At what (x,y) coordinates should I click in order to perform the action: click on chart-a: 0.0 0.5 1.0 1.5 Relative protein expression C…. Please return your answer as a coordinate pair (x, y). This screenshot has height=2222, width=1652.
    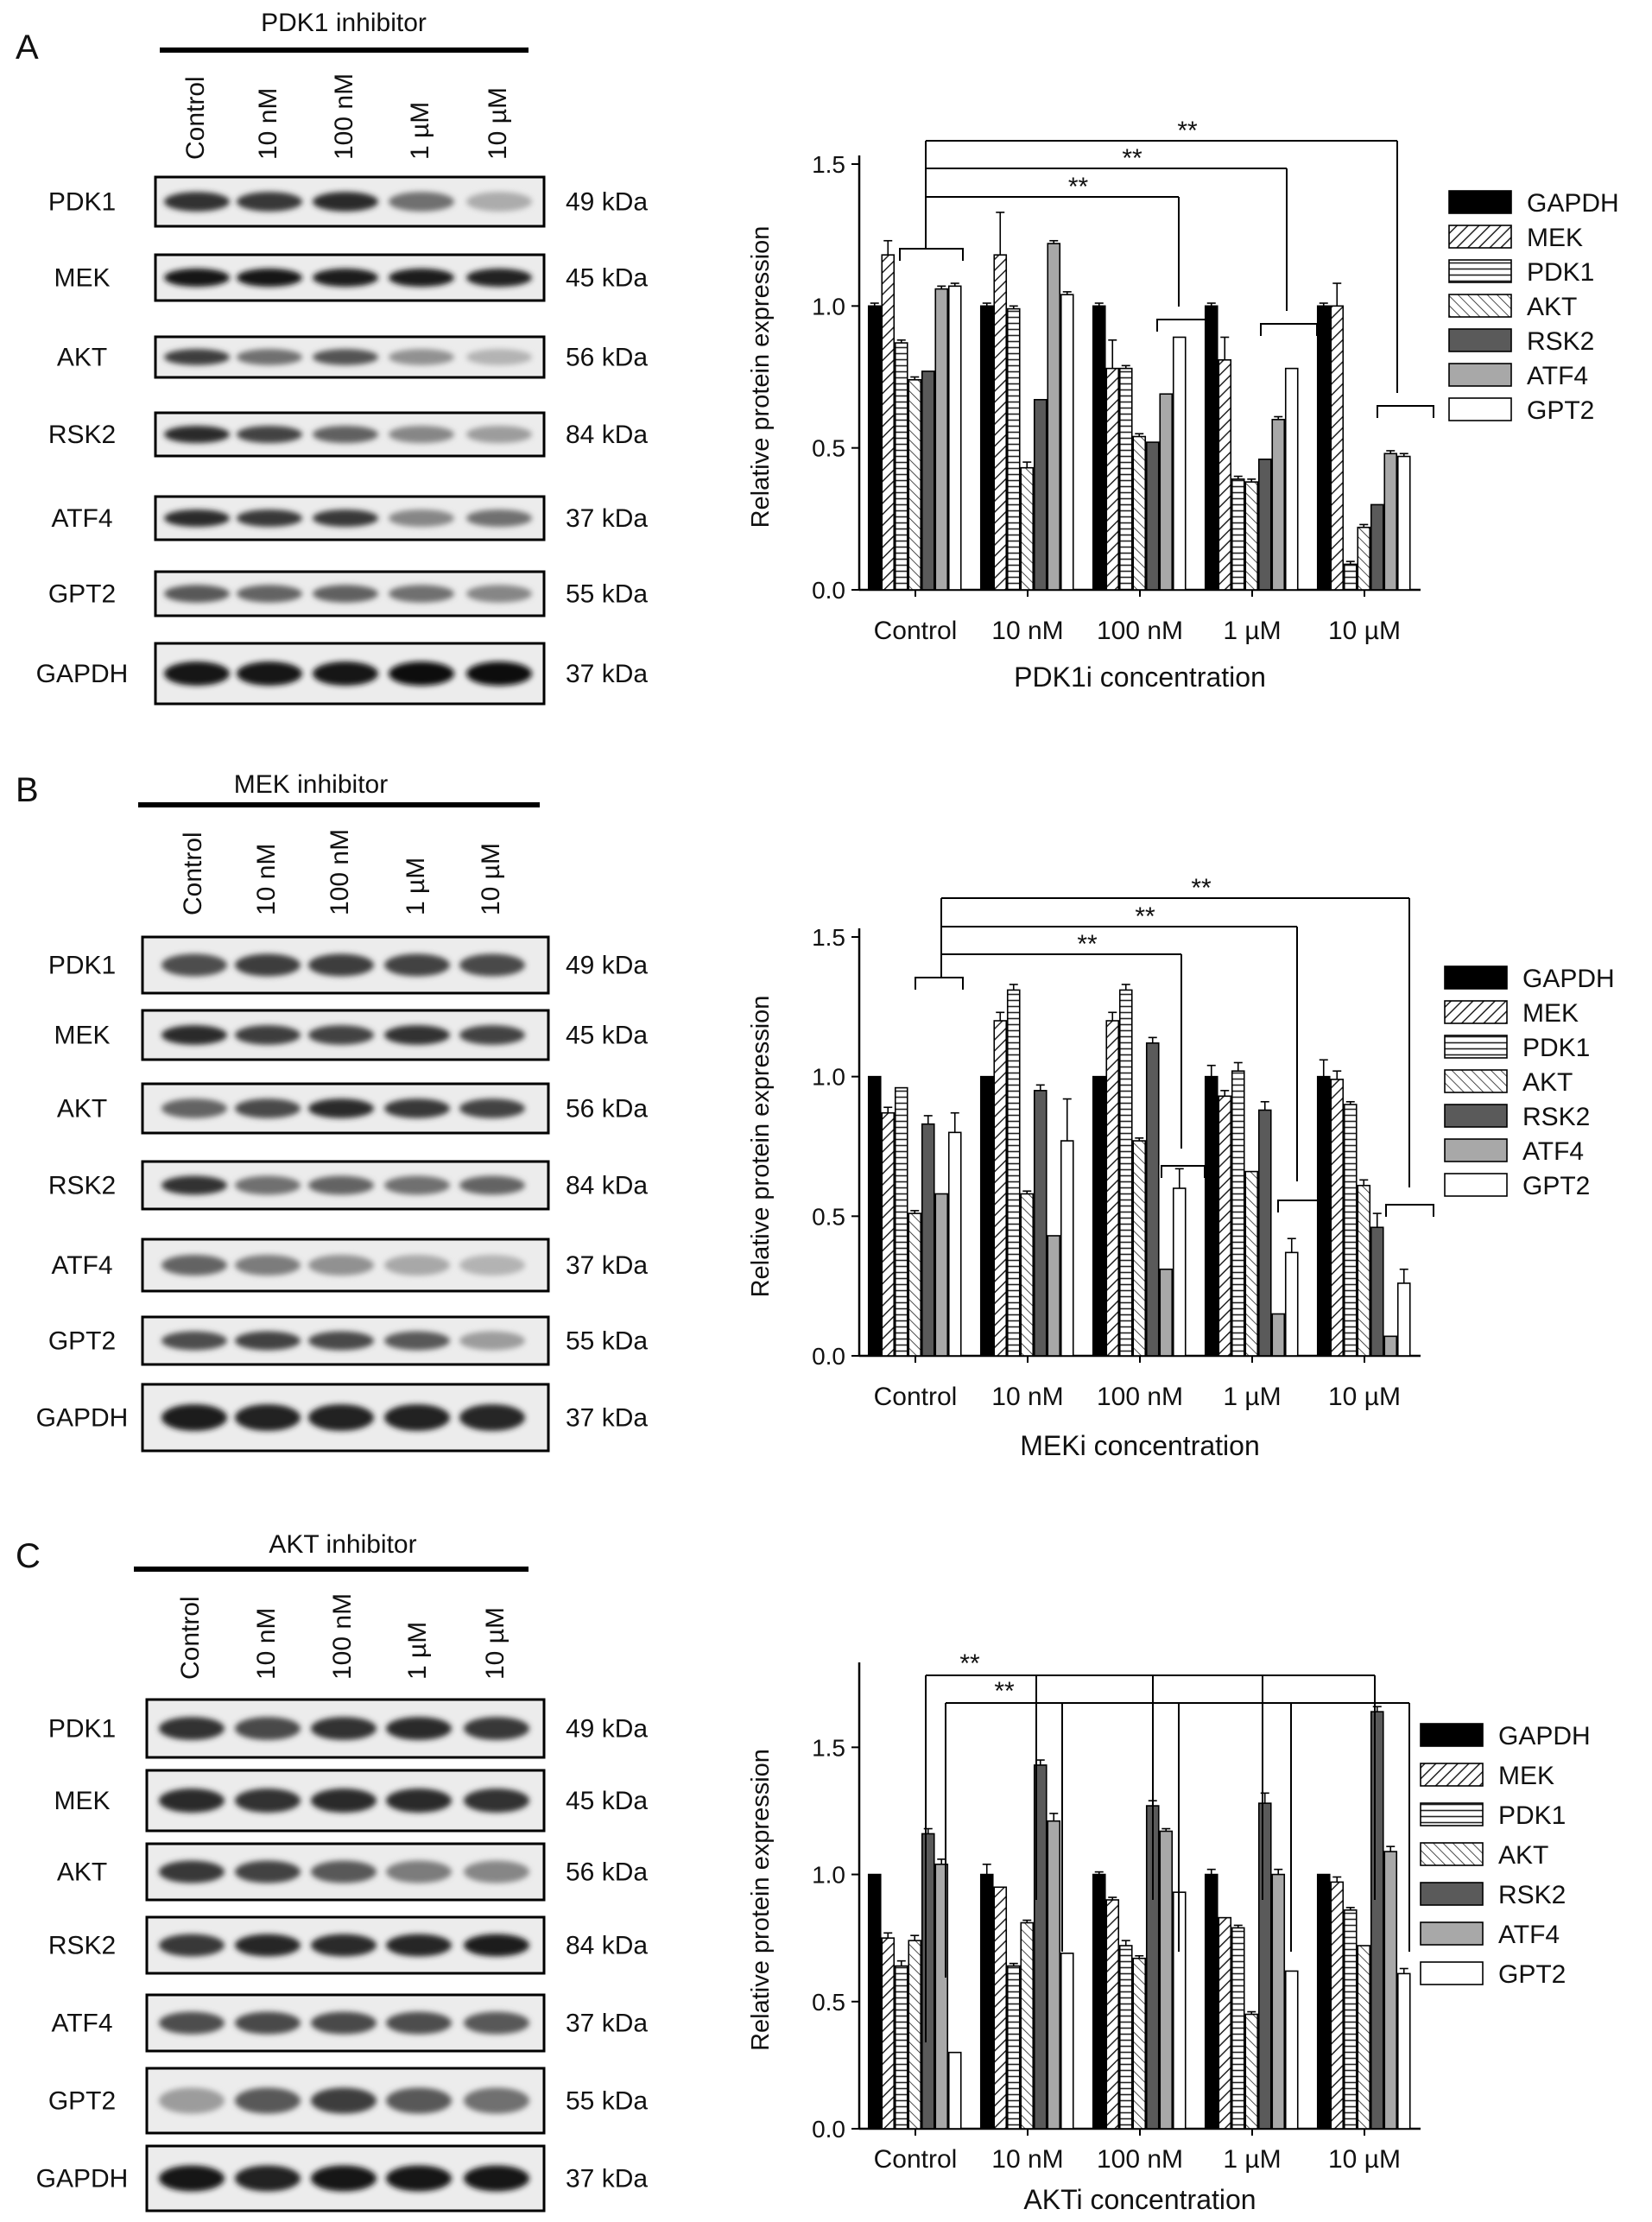
    Looking at the image, I should click on (1183, 405).